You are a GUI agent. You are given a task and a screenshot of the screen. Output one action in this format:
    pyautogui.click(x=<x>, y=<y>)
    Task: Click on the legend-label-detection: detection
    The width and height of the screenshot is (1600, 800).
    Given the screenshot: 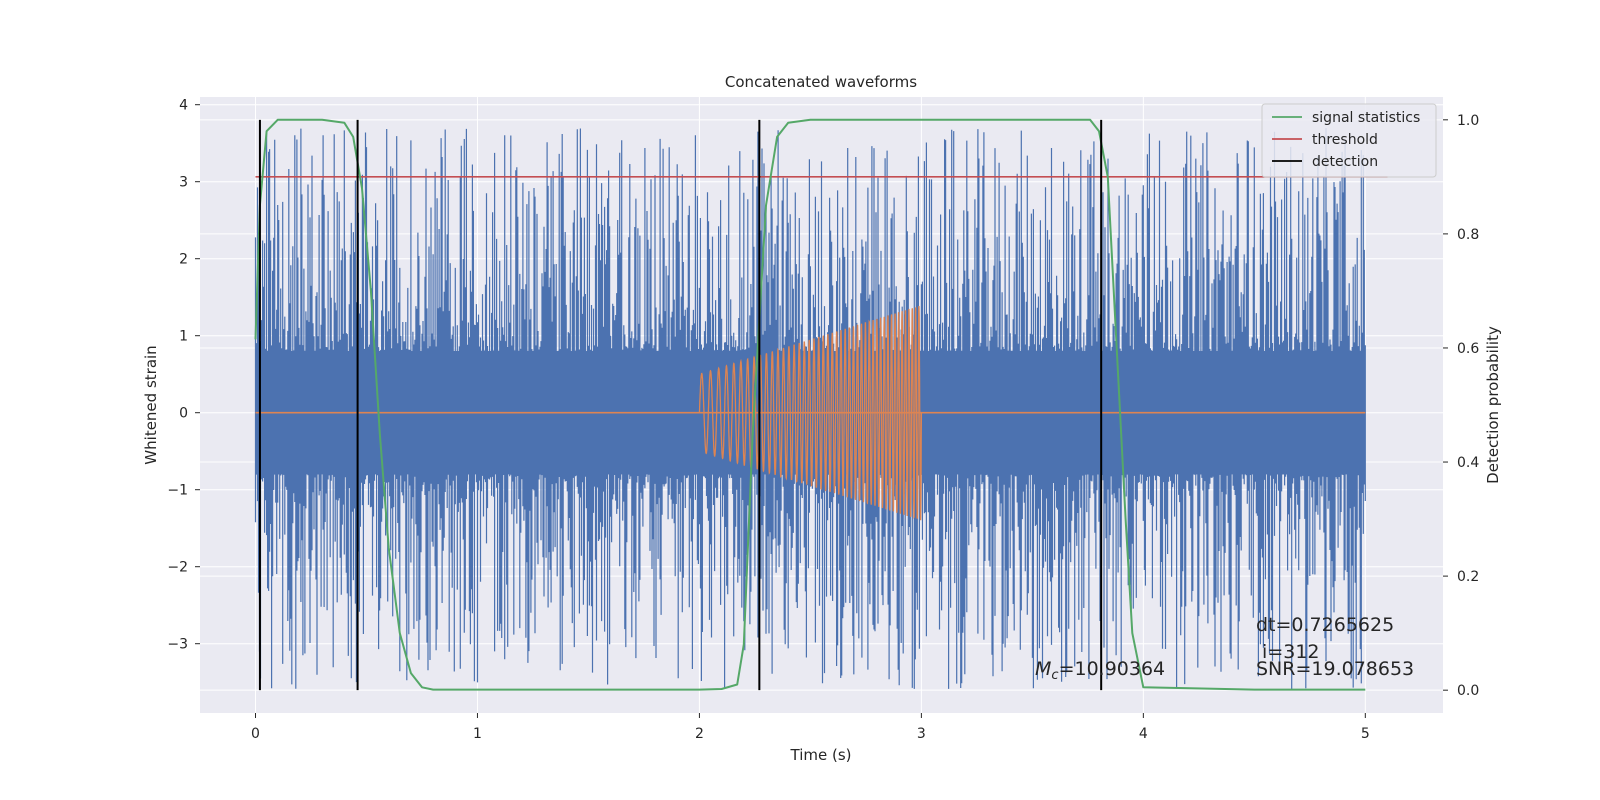 What is the action you would take?
    pyautogui.click(x=1345, y=162)
    